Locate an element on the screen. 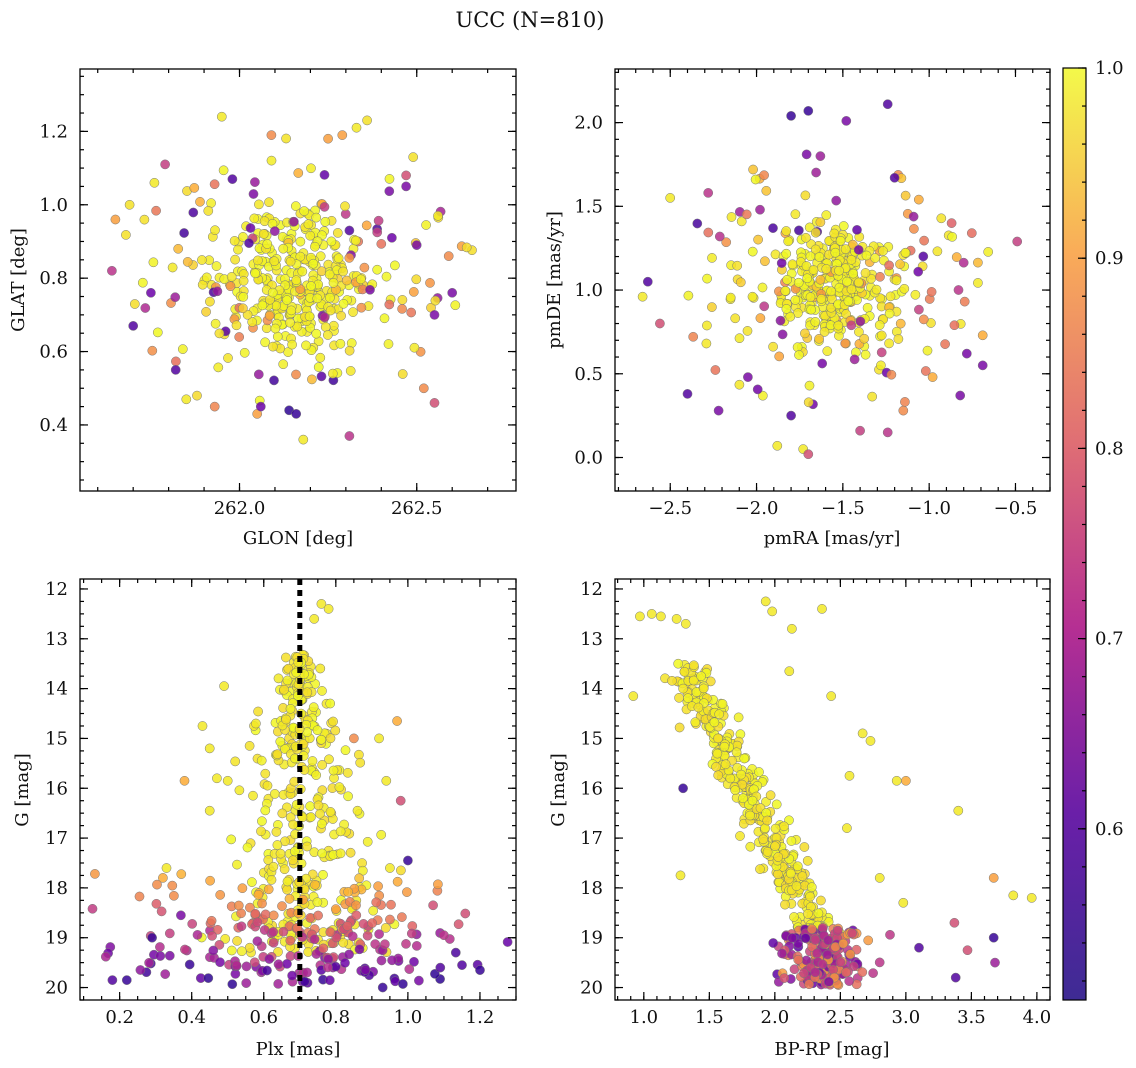  xtick-label: 1.5 is located at coordinates (709, 1017).